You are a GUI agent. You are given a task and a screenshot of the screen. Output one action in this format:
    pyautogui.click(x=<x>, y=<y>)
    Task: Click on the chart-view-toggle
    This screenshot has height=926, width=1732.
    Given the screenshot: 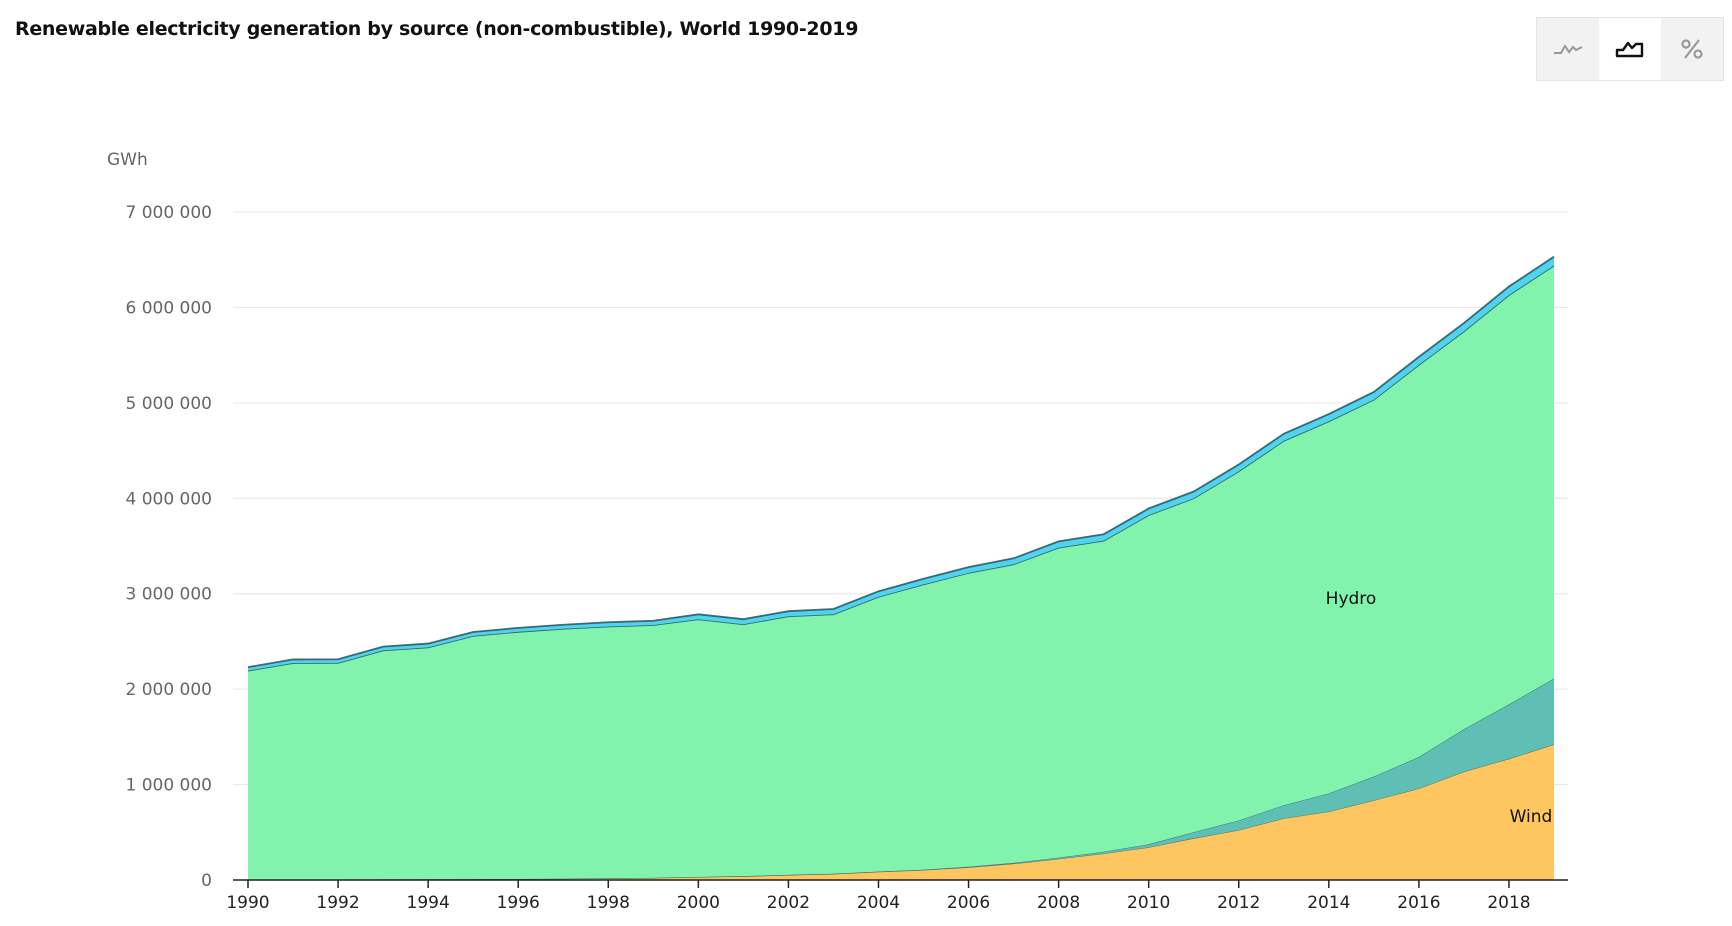 What is the action you would take?
    pyautogui.click(x=1630, y=49)
    